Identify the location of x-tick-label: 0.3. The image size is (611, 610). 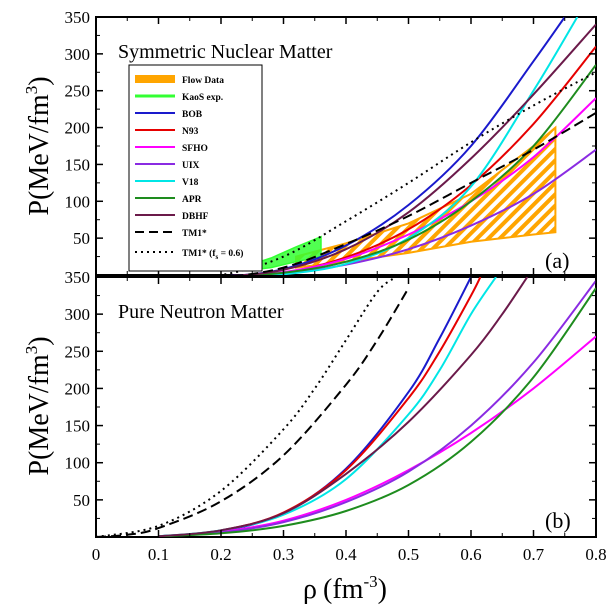
(283, 554).